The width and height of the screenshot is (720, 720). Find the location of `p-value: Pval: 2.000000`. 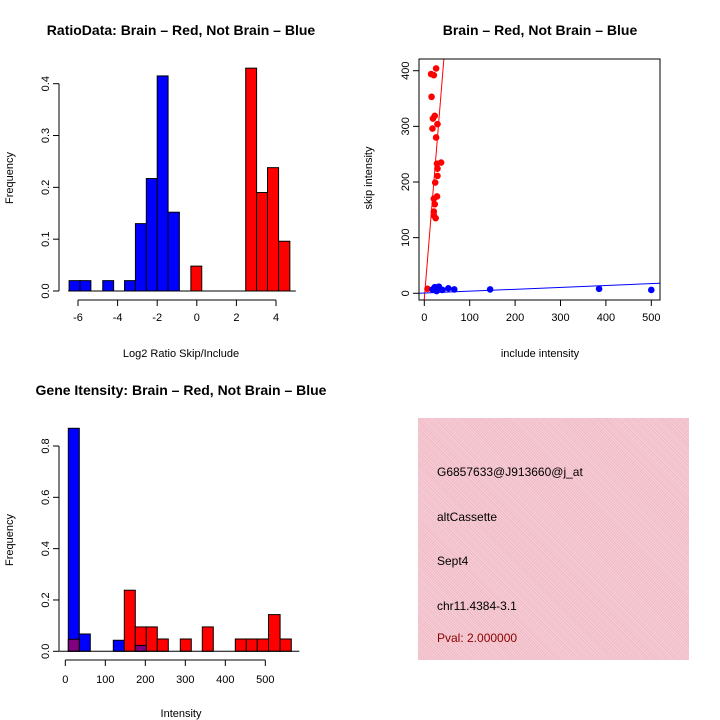

p-value: Pval: 2.000000 is located at coordinates (477, 638).